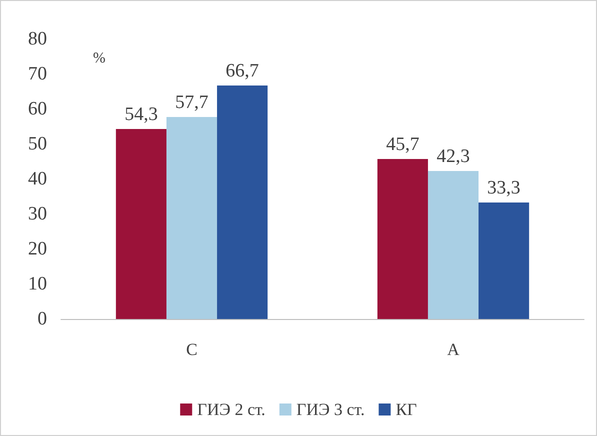 The height and width of the screenshot is (436, 597). I want to click on y-tick-label: 40, so click(37, 179).